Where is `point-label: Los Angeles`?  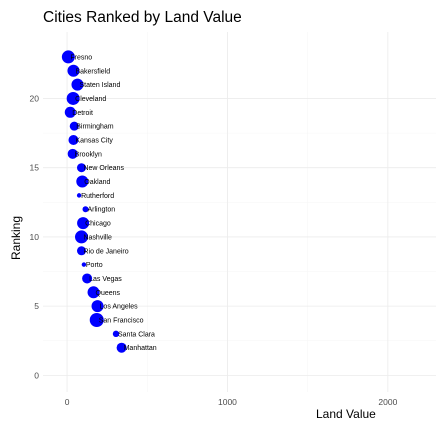
point-label: Los Angeles is located at coordinates (119, 307).